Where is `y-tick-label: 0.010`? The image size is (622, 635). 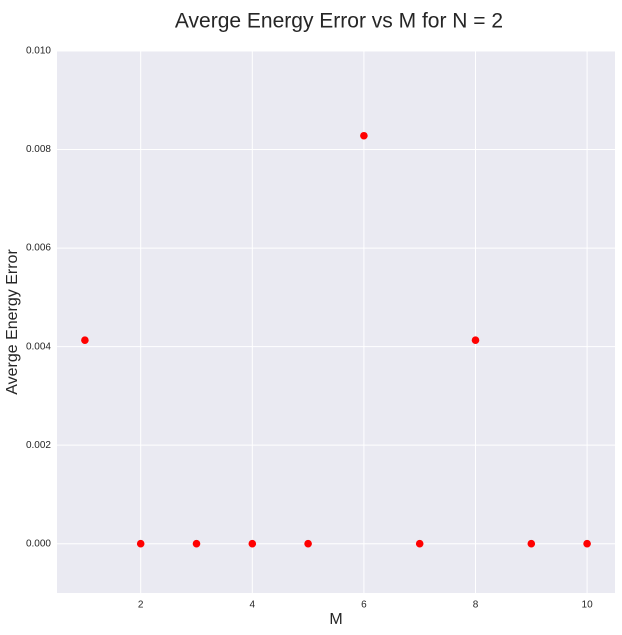 y-tick-label: 0.010 is located at coordinates (38, 51).